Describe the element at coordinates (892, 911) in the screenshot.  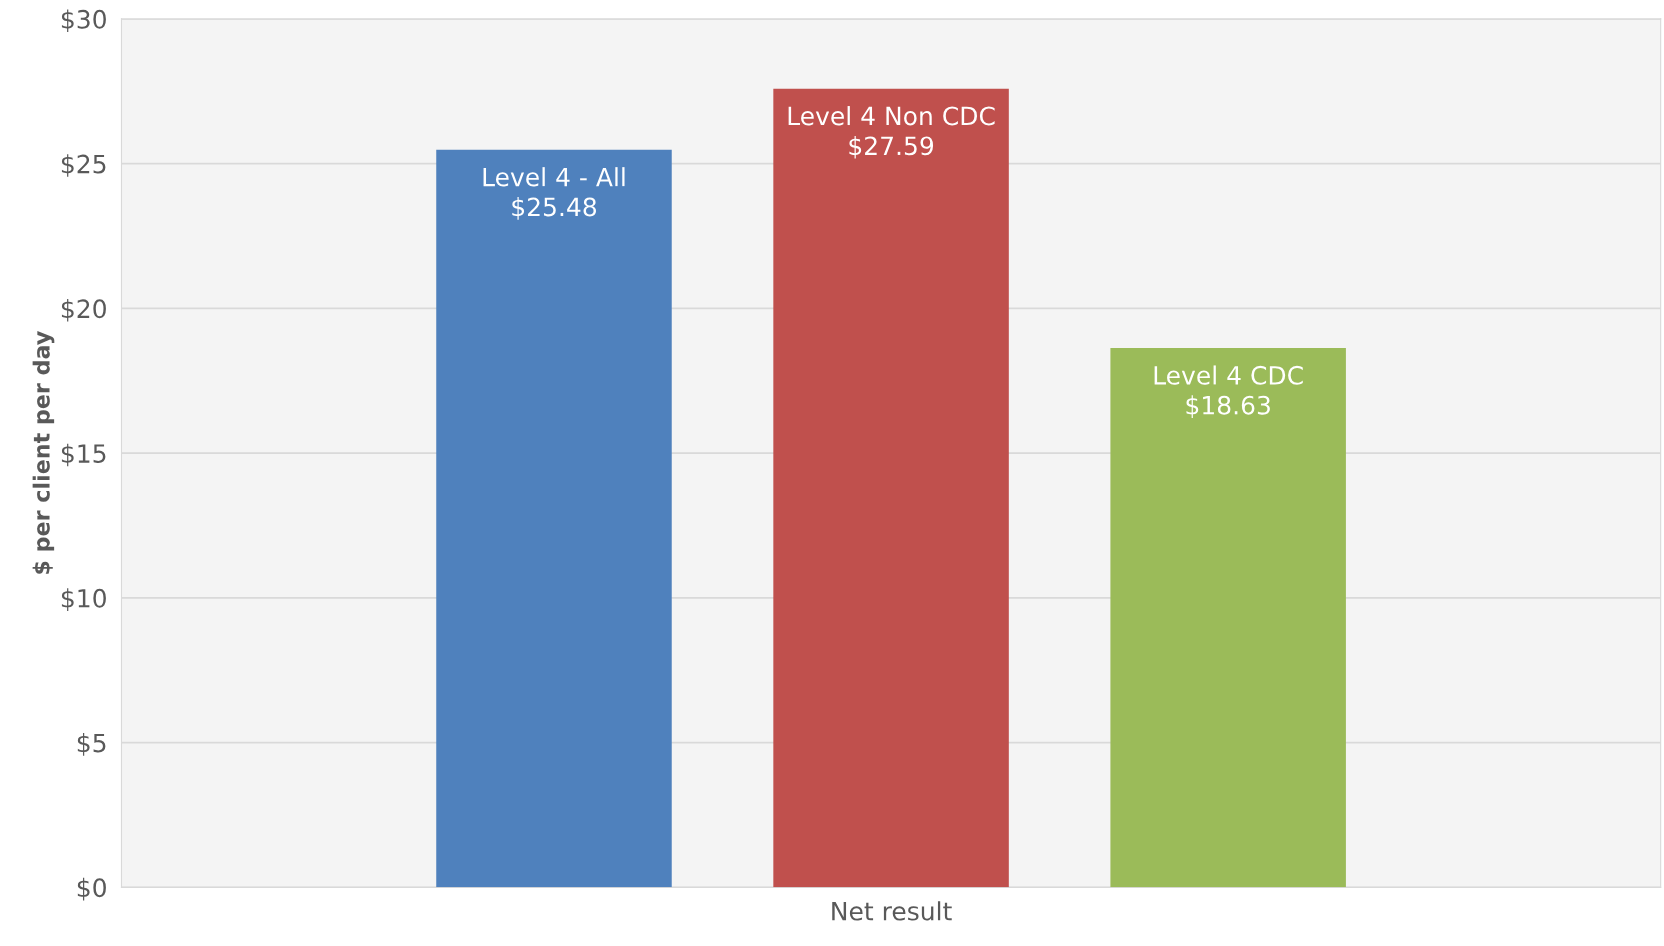
I see `x-tick-label: Net result` at that location.